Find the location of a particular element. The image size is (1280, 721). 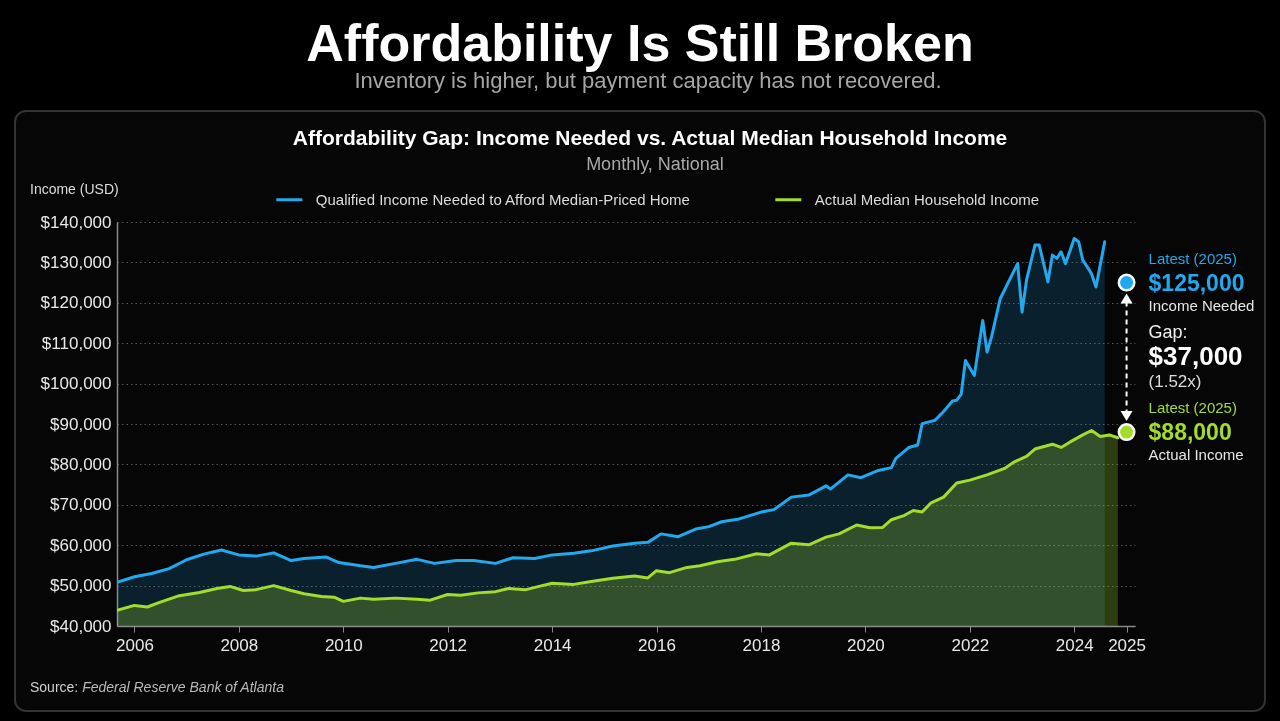

annotation: $125,000 is located at coordinates (1196, 282).